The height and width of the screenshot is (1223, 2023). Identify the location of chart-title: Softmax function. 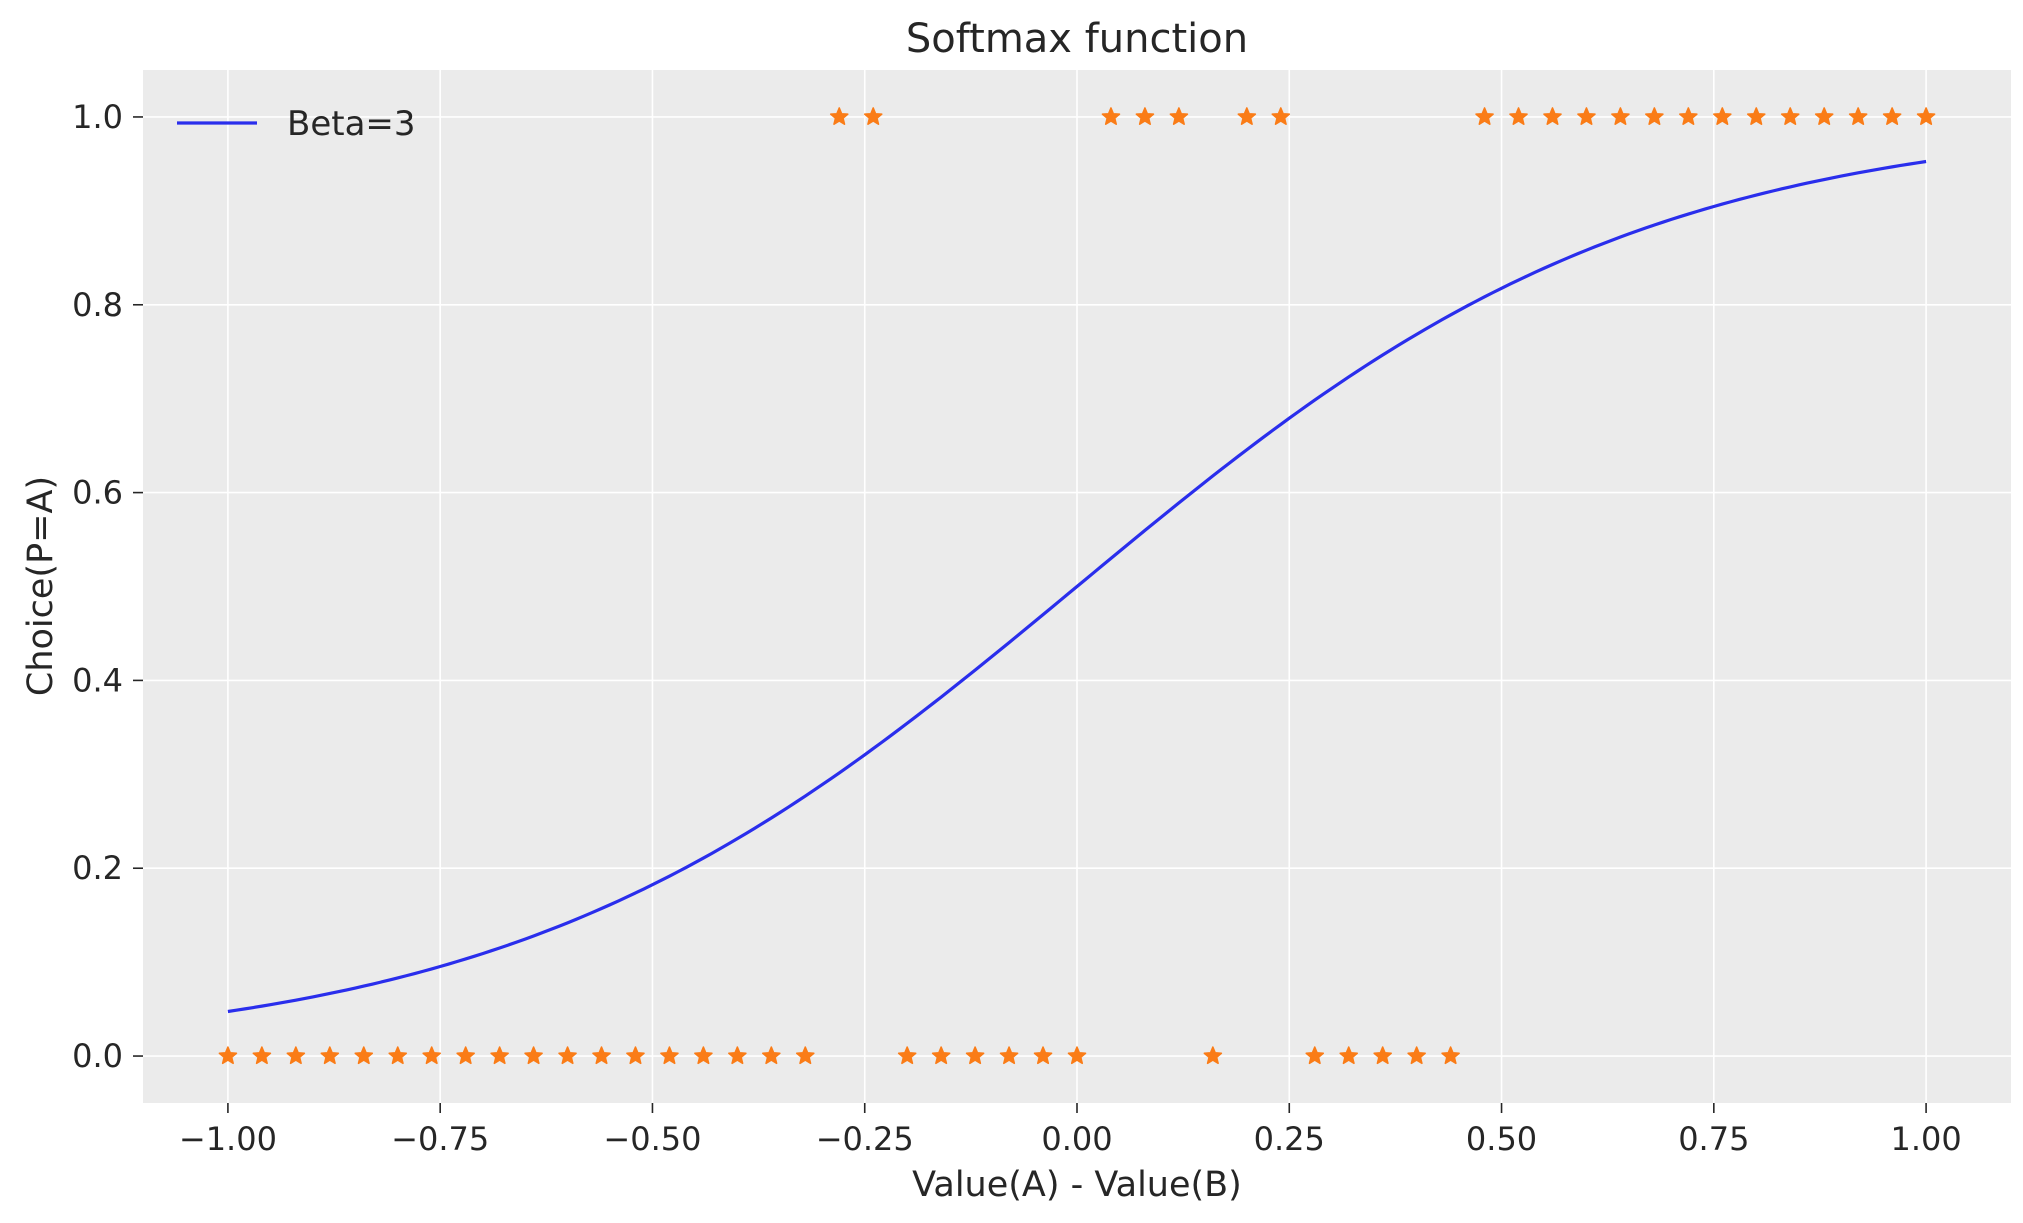
(1077, 39).